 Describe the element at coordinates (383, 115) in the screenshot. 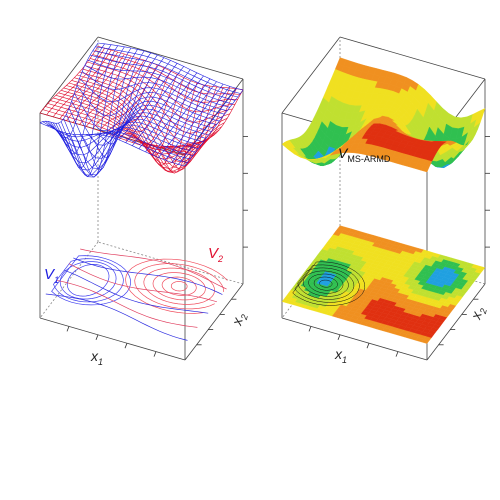

I see `right-filled-surface` at that location.